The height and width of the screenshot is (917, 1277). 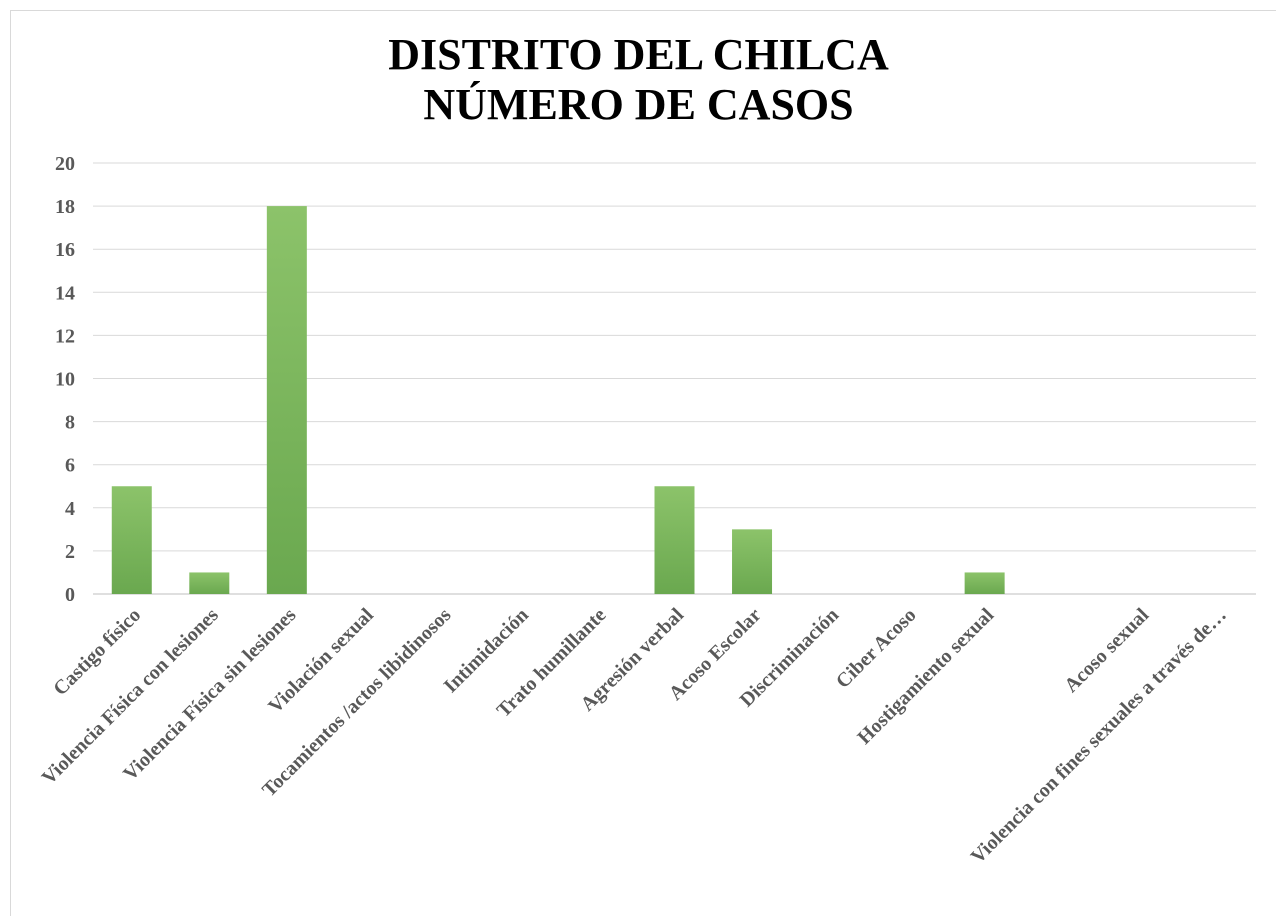 I want to click on chart-title-line-1: DISTRITO DEL CHILCA, so click(x=638, y=54).